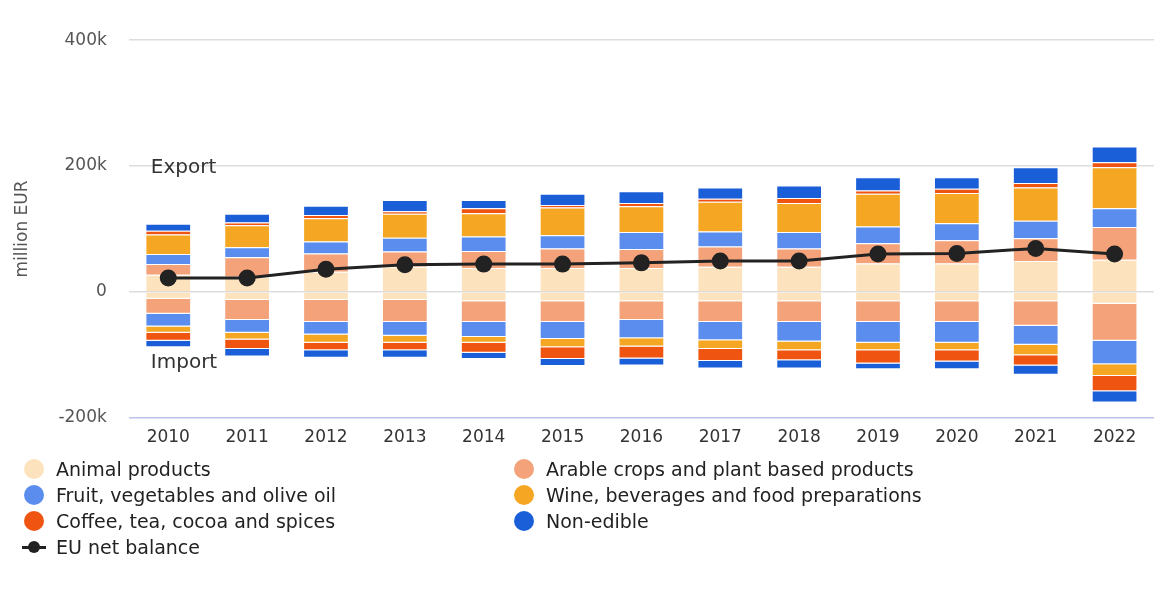  What do you see at coordinates (133, 469) in the screenshot?
I see `legend-label: Animal products` at bounding box center [133, 469].